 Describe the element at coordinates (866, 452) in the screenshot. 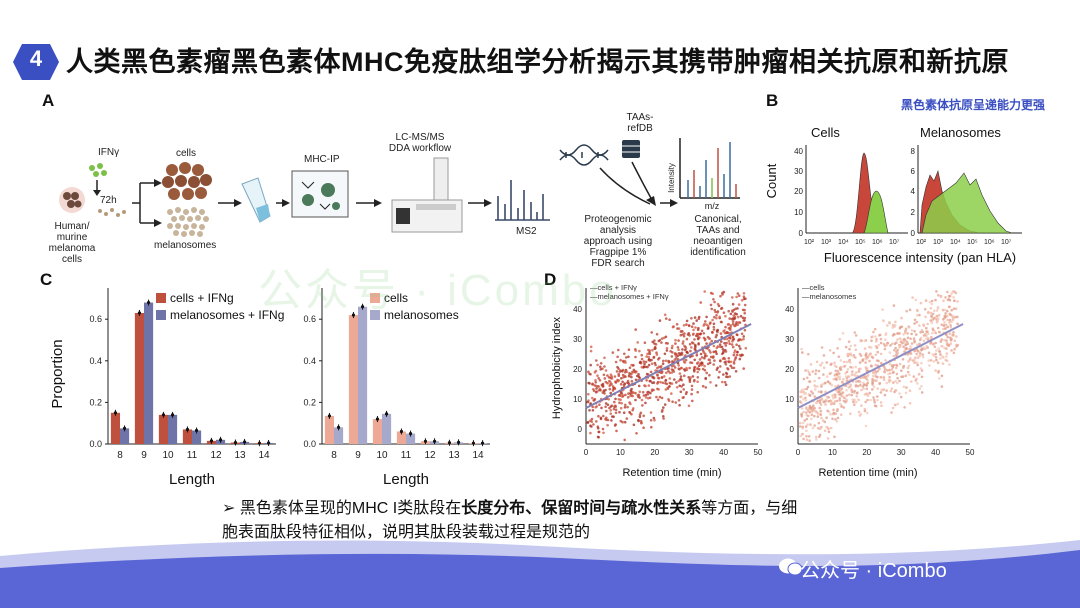

I see `x-tick-label: 20` at that location.